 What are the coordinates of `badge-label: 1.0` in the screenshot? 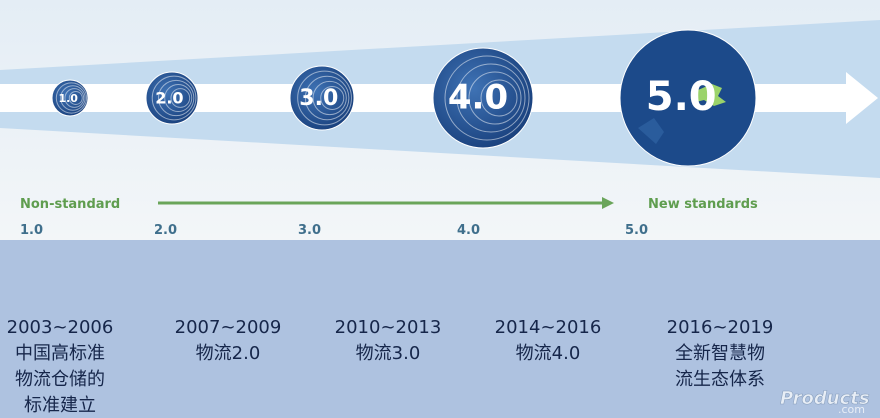 It's located at (68, 98).